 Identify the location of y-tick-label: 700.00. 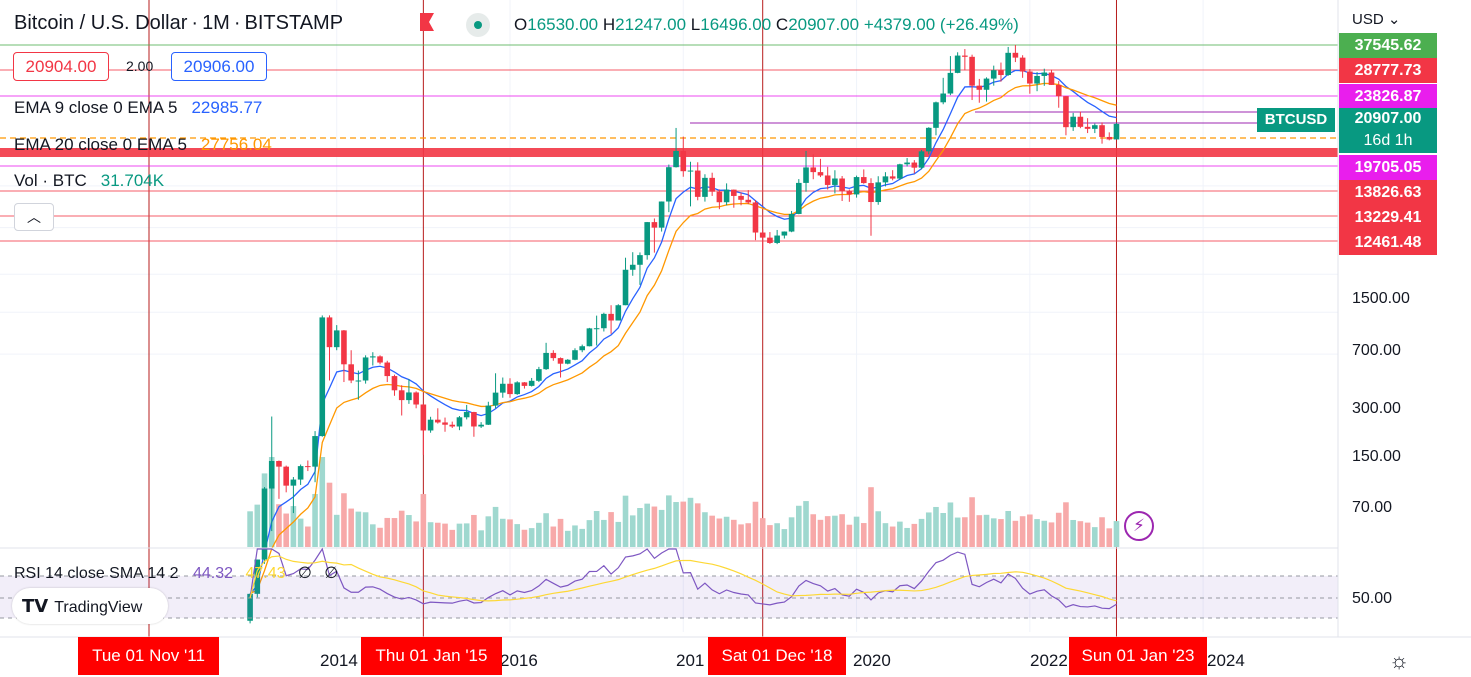
(1376, 350).